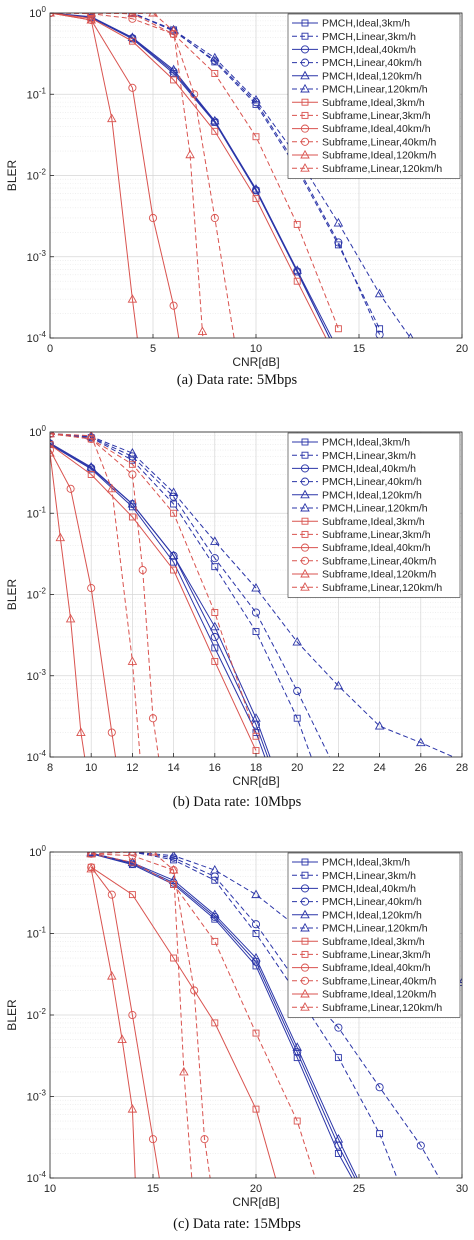 This screenshot has height=1240, width=474. I want to click on x-tick-label: 10, so click(50, 1189).